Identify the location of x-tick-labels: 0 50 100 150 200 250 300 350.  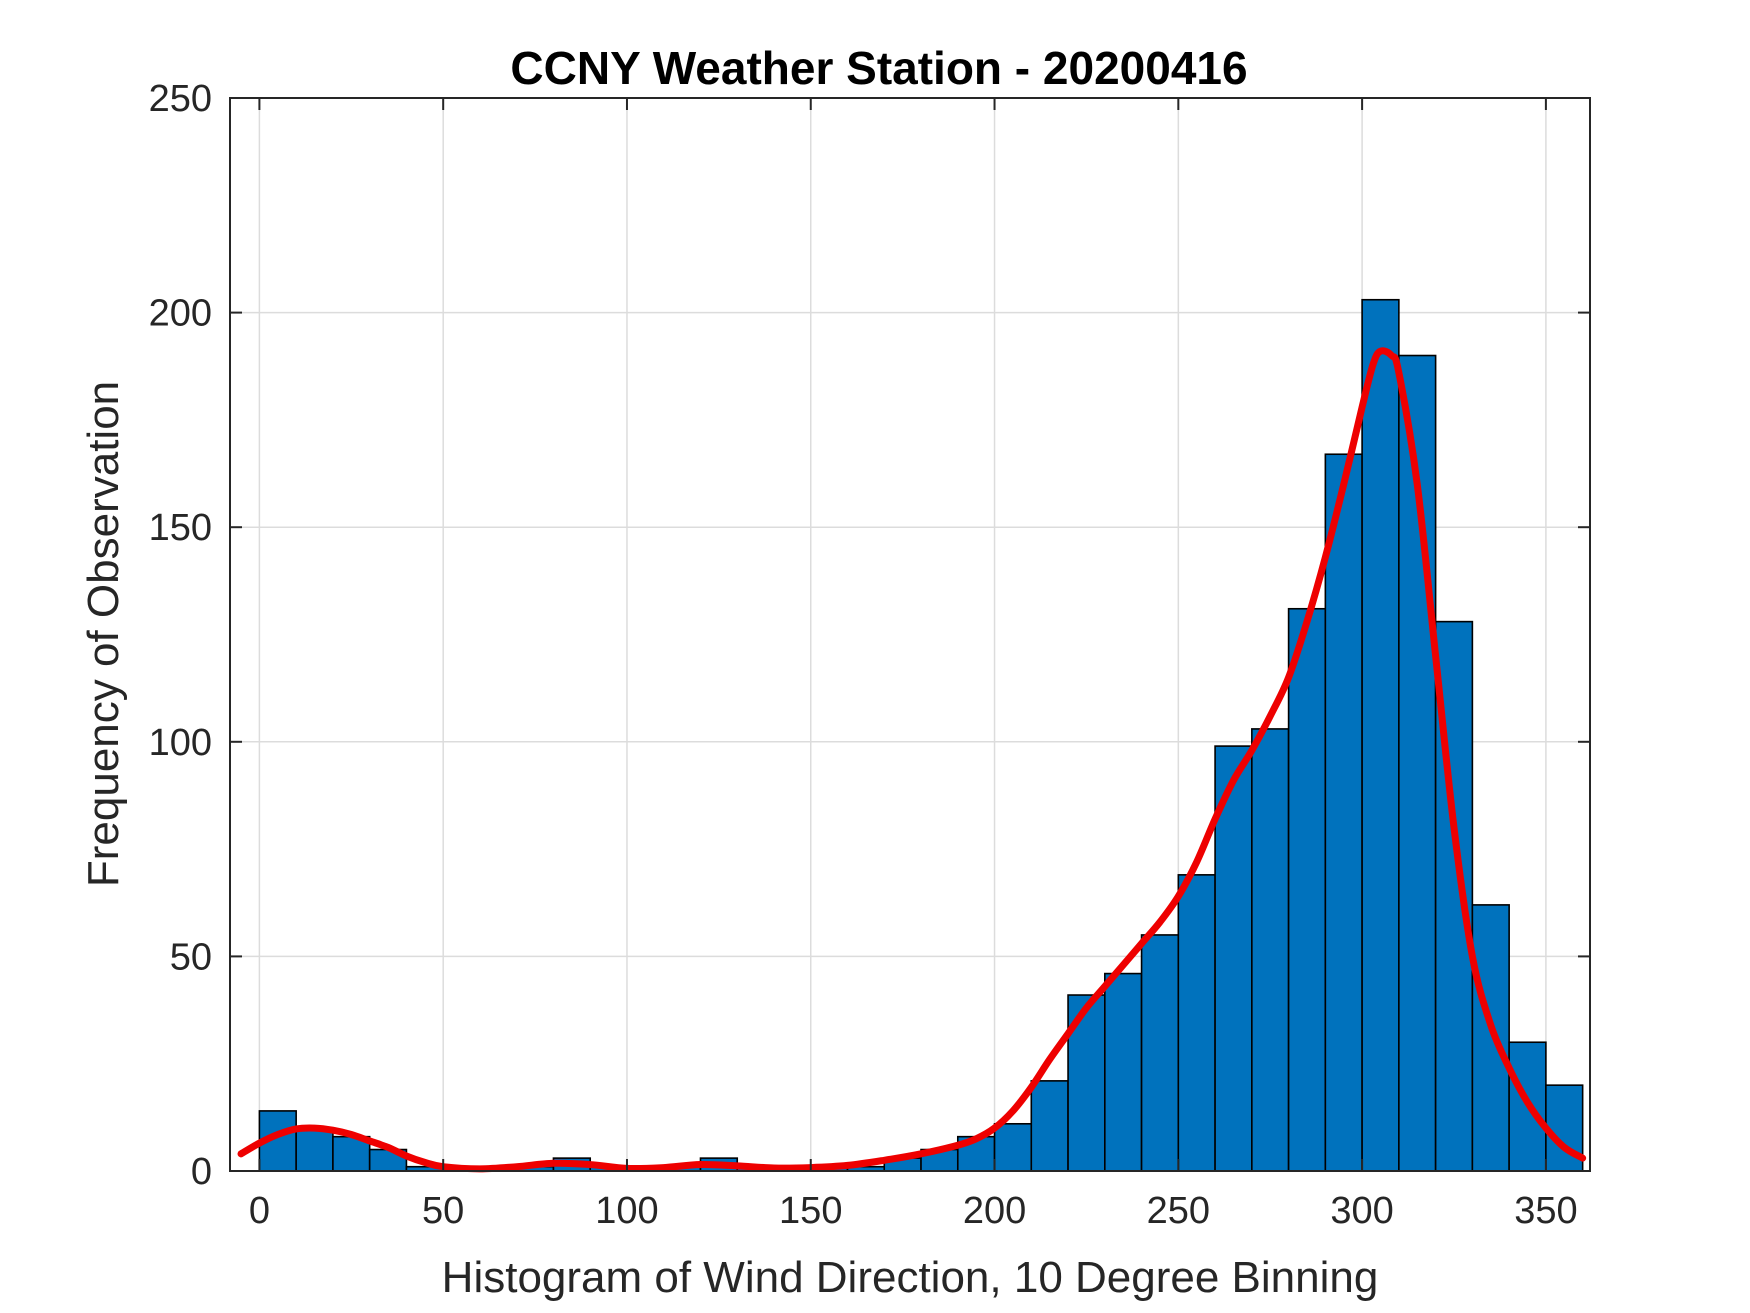
(913, 1211).